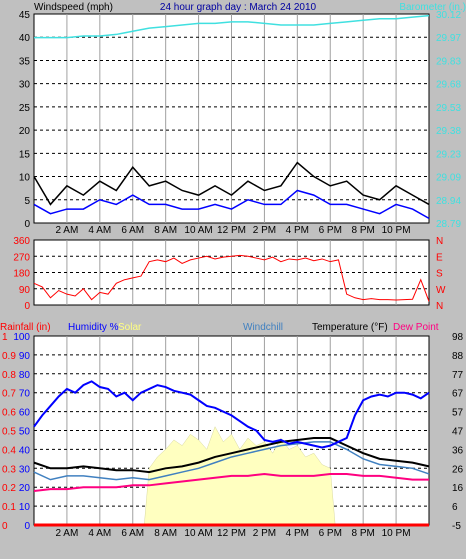  Describe the element at coordinates (21, 241) in the screenshot. I see `y-tick-label: 360` at that location.